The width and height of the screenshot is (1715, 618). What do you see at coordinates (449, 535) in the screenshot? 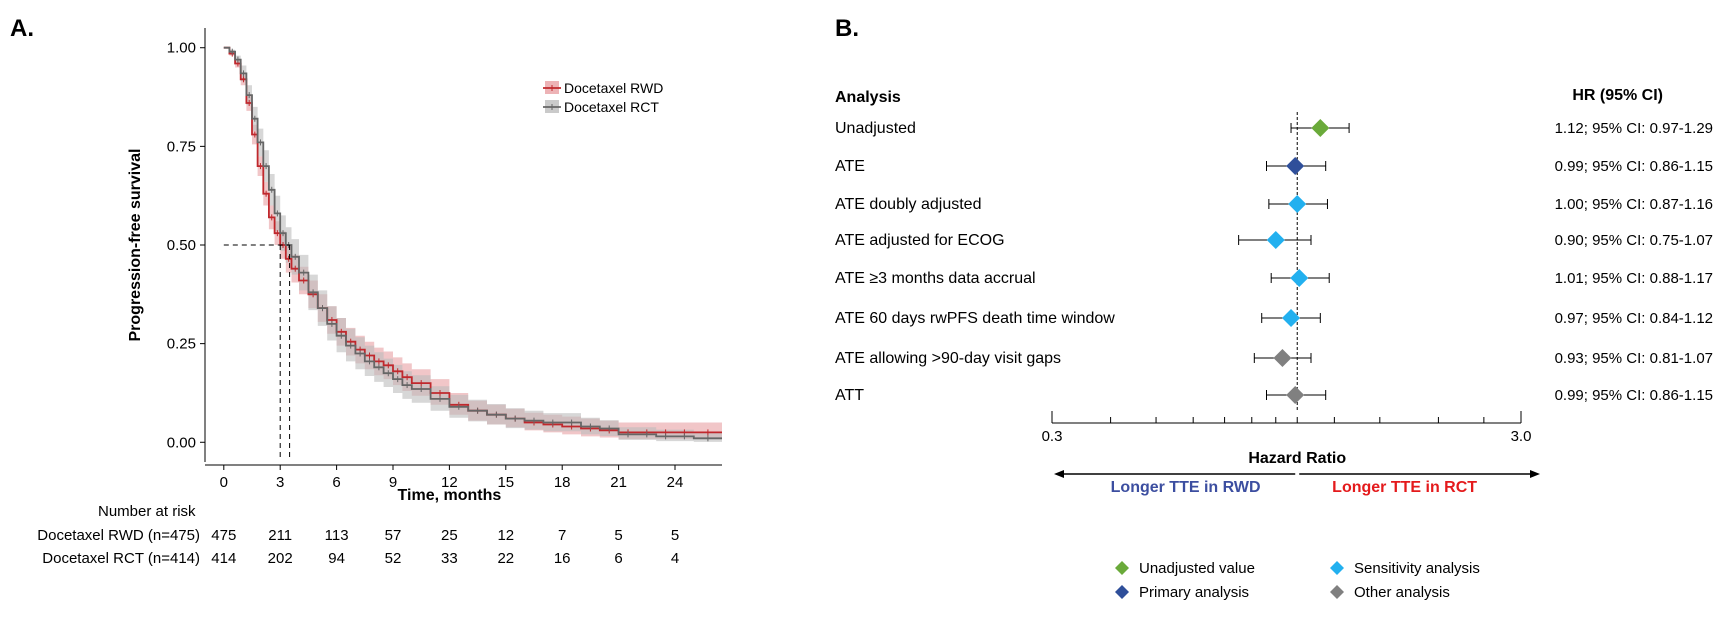
I see `risk-cell: 25` at bounding box center [449, 535].